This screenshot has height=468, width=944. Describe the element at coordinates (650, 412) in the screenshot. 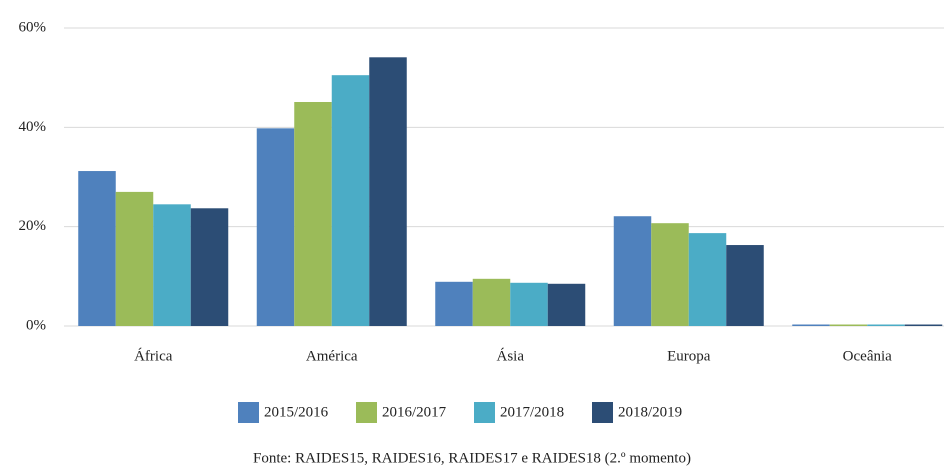

I see `legend-label: 2018/2019` at that location.